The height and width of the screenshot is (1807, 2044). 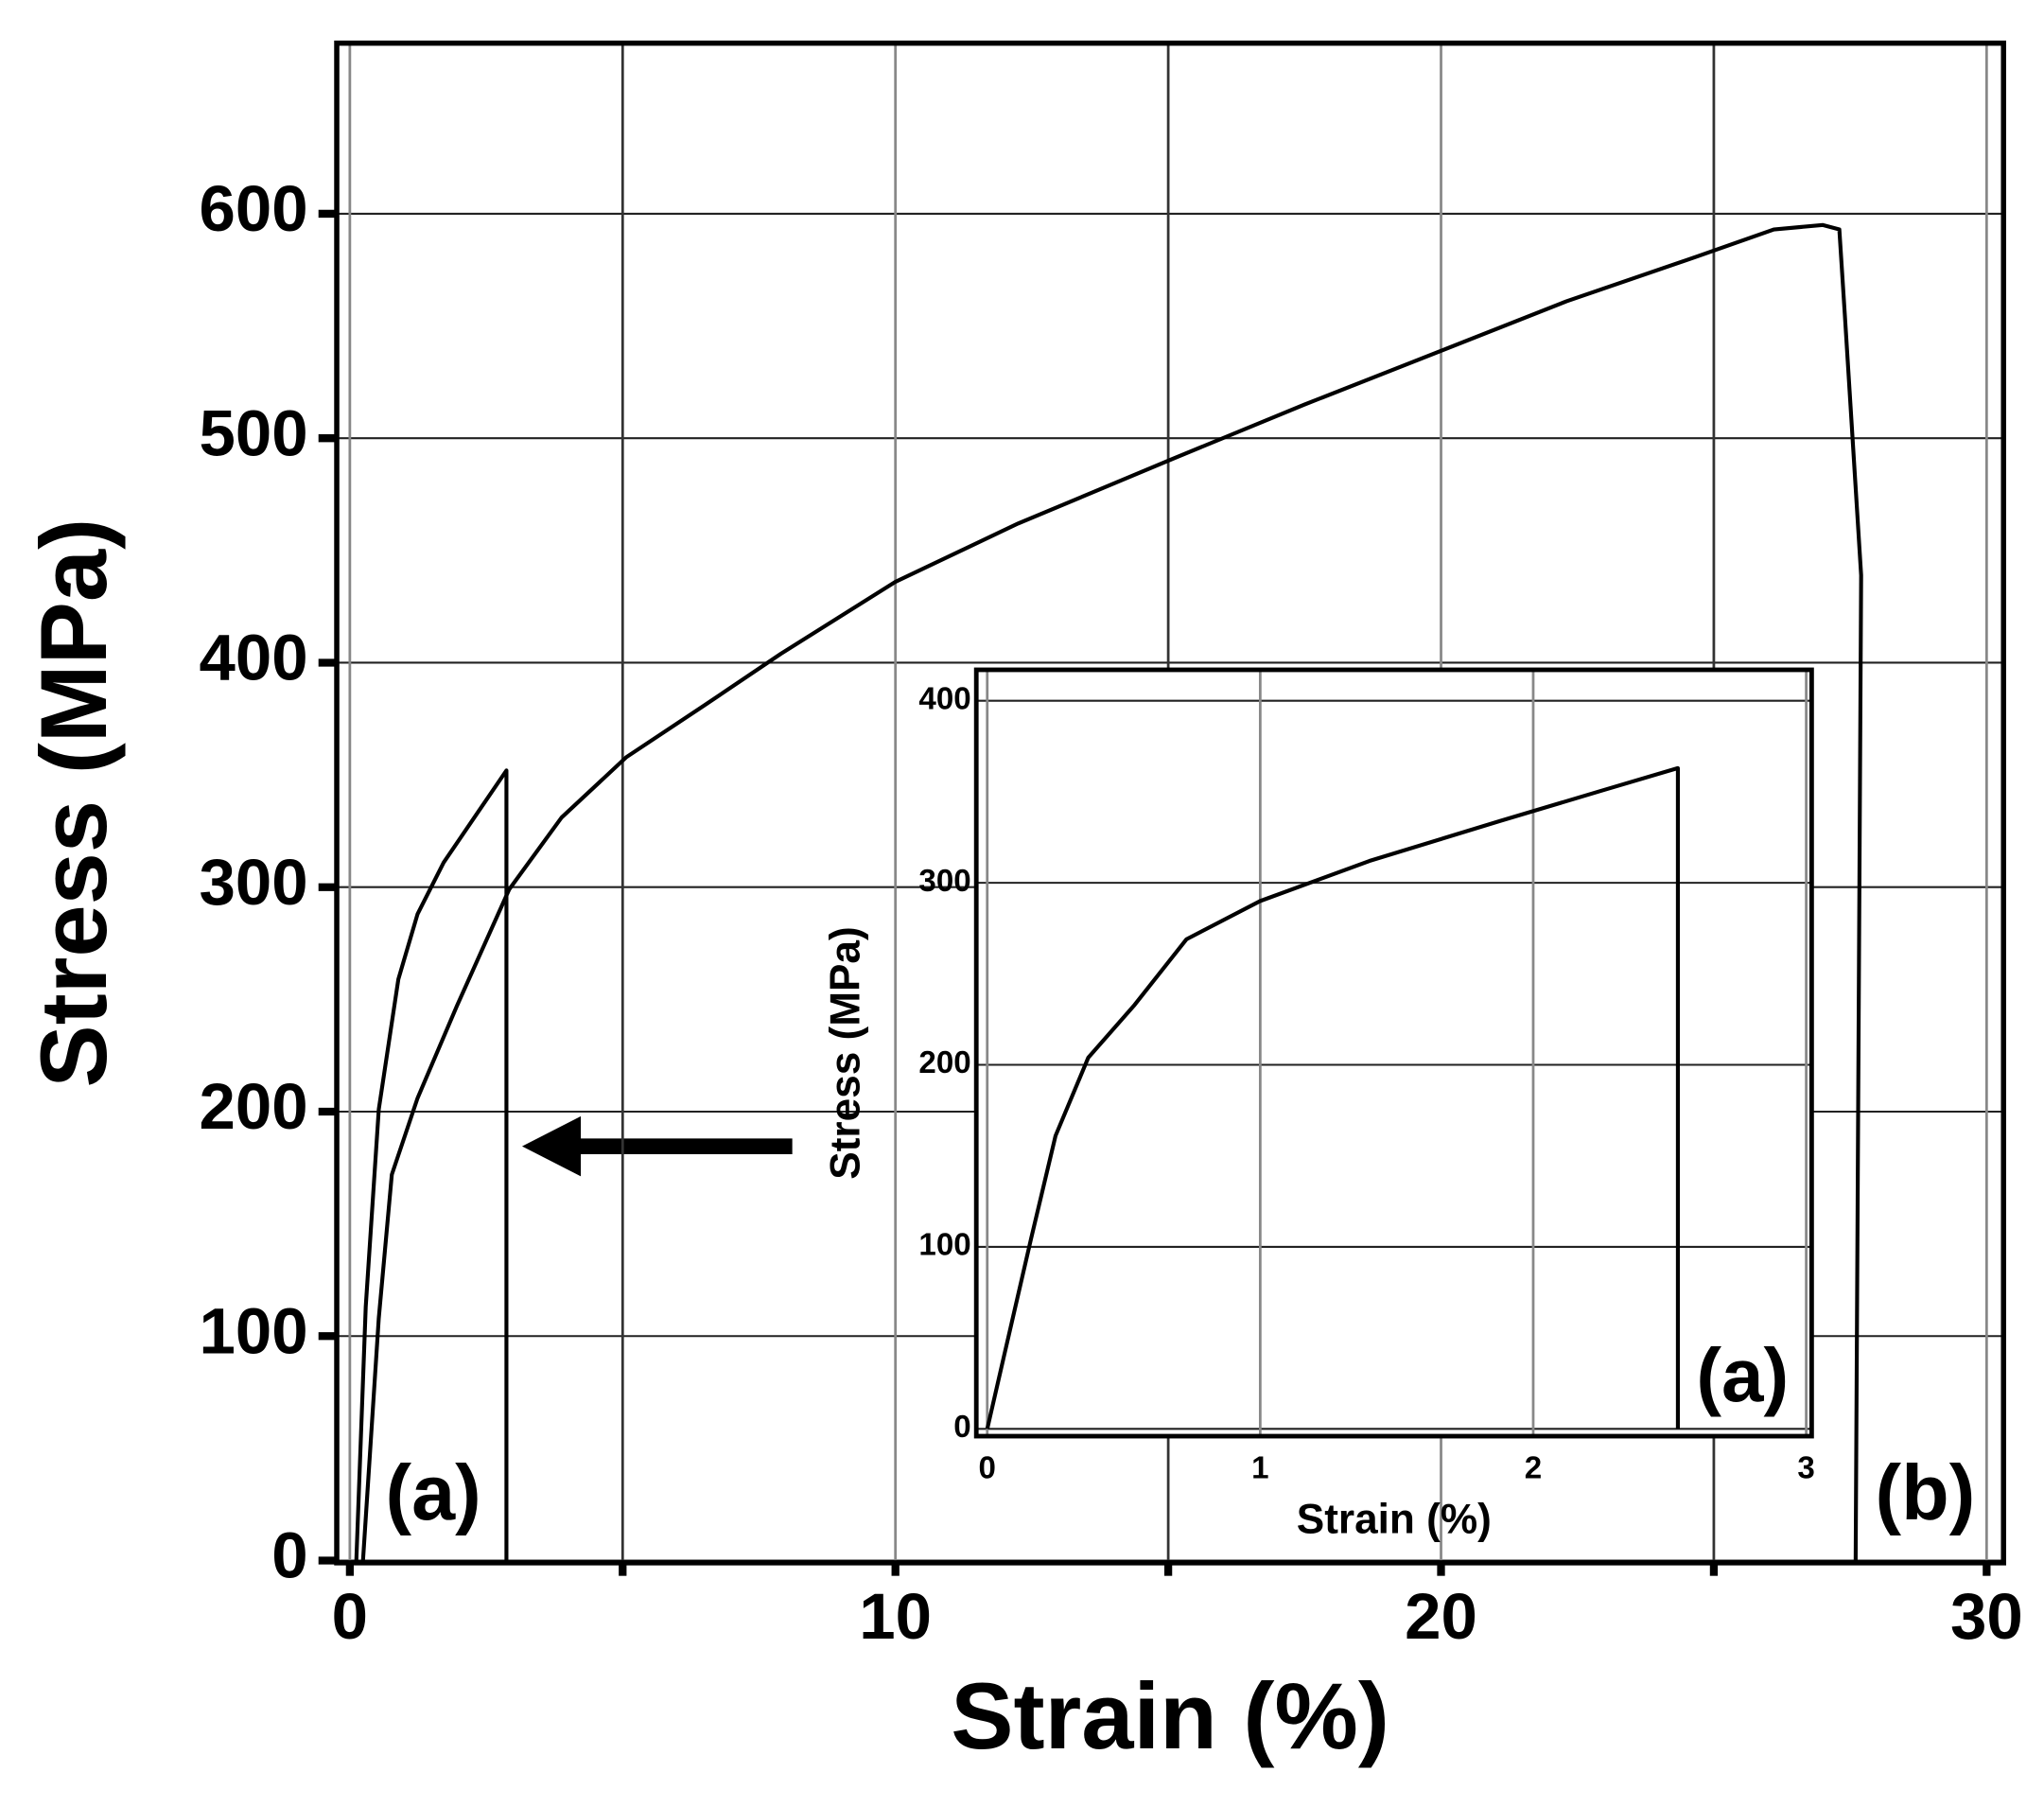 I want to click on arrow, so click(x=657, y=1146).